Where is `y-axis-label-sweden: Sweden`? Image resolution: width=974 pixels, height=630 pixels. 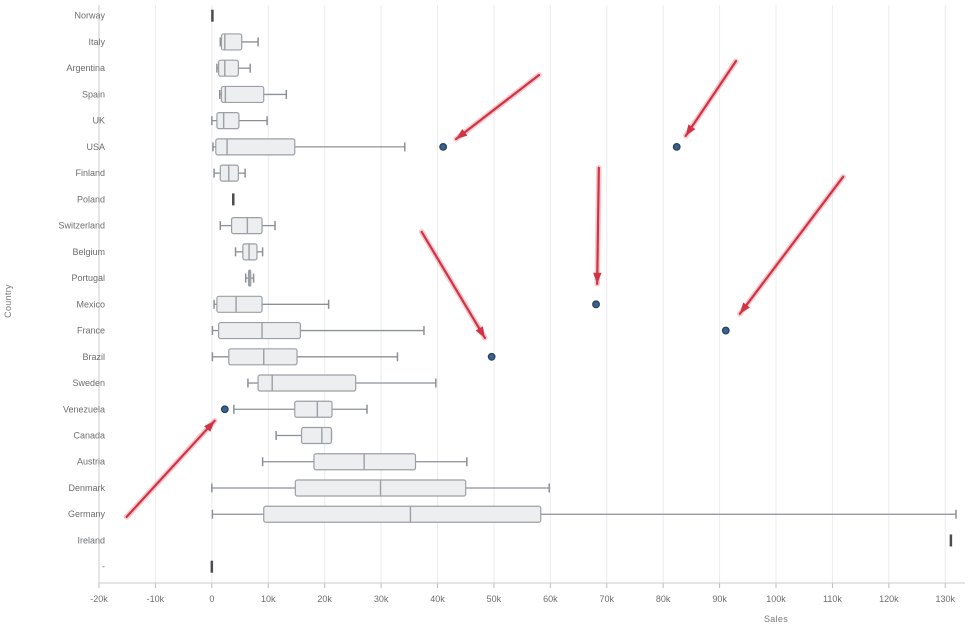 y-axis-label-sweden: Sweden is located at coordinates (88, 383).